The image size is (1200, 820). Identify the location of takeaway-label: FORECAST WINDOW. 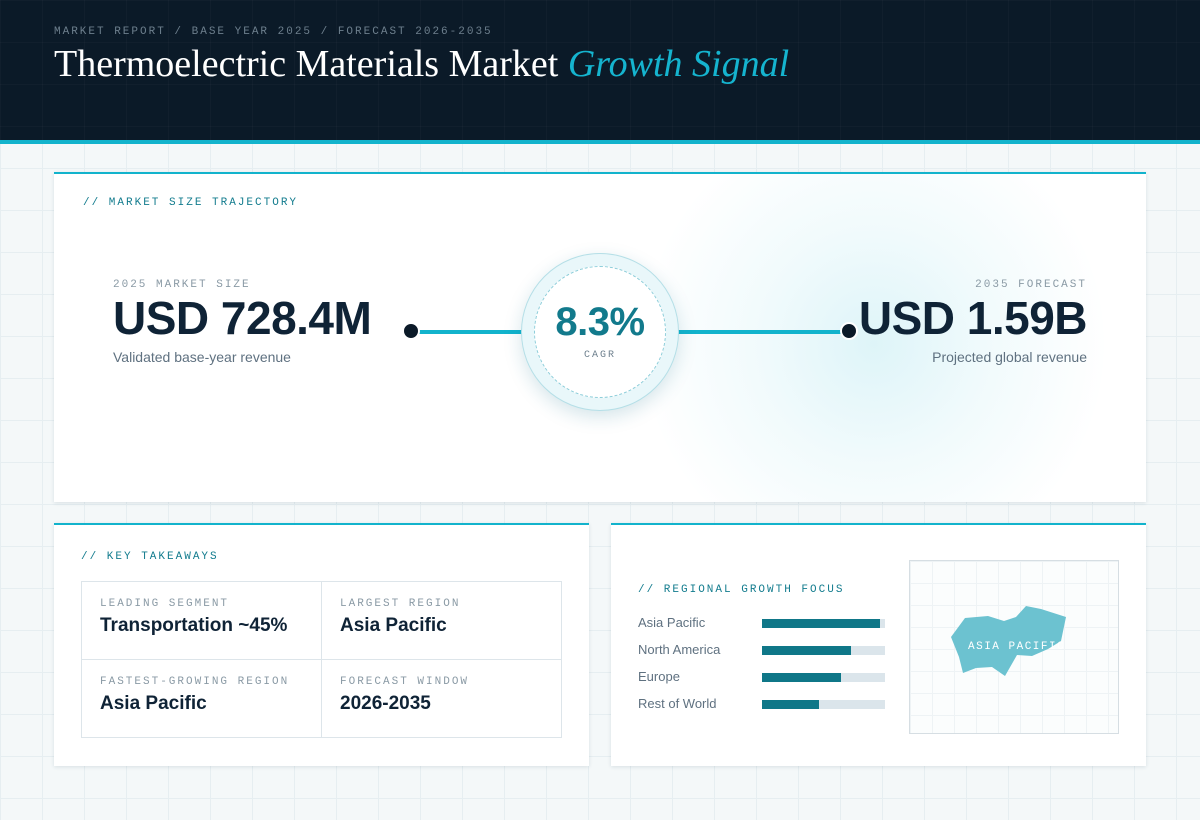
(405, 682).